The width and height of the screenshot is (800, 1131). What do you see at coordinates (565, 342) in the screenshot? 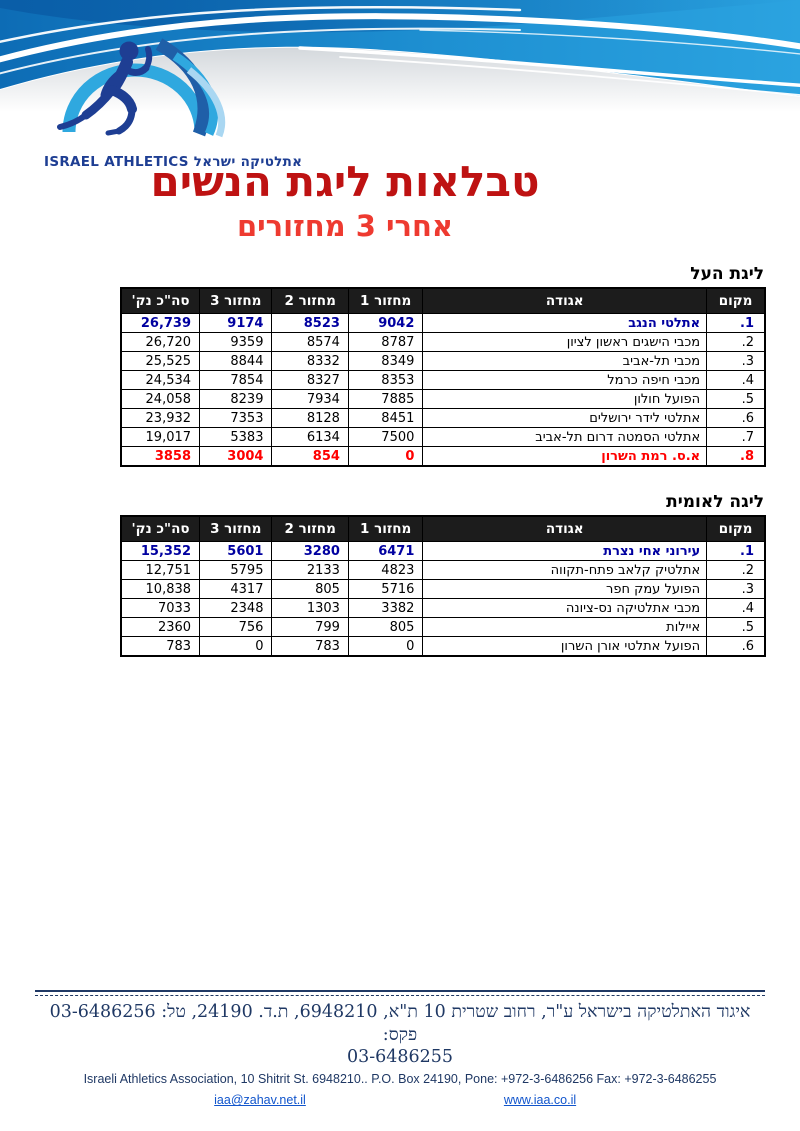
I see `club-cell: מכבי הישגים ראשון לציון` at bounding box center [565, 342].